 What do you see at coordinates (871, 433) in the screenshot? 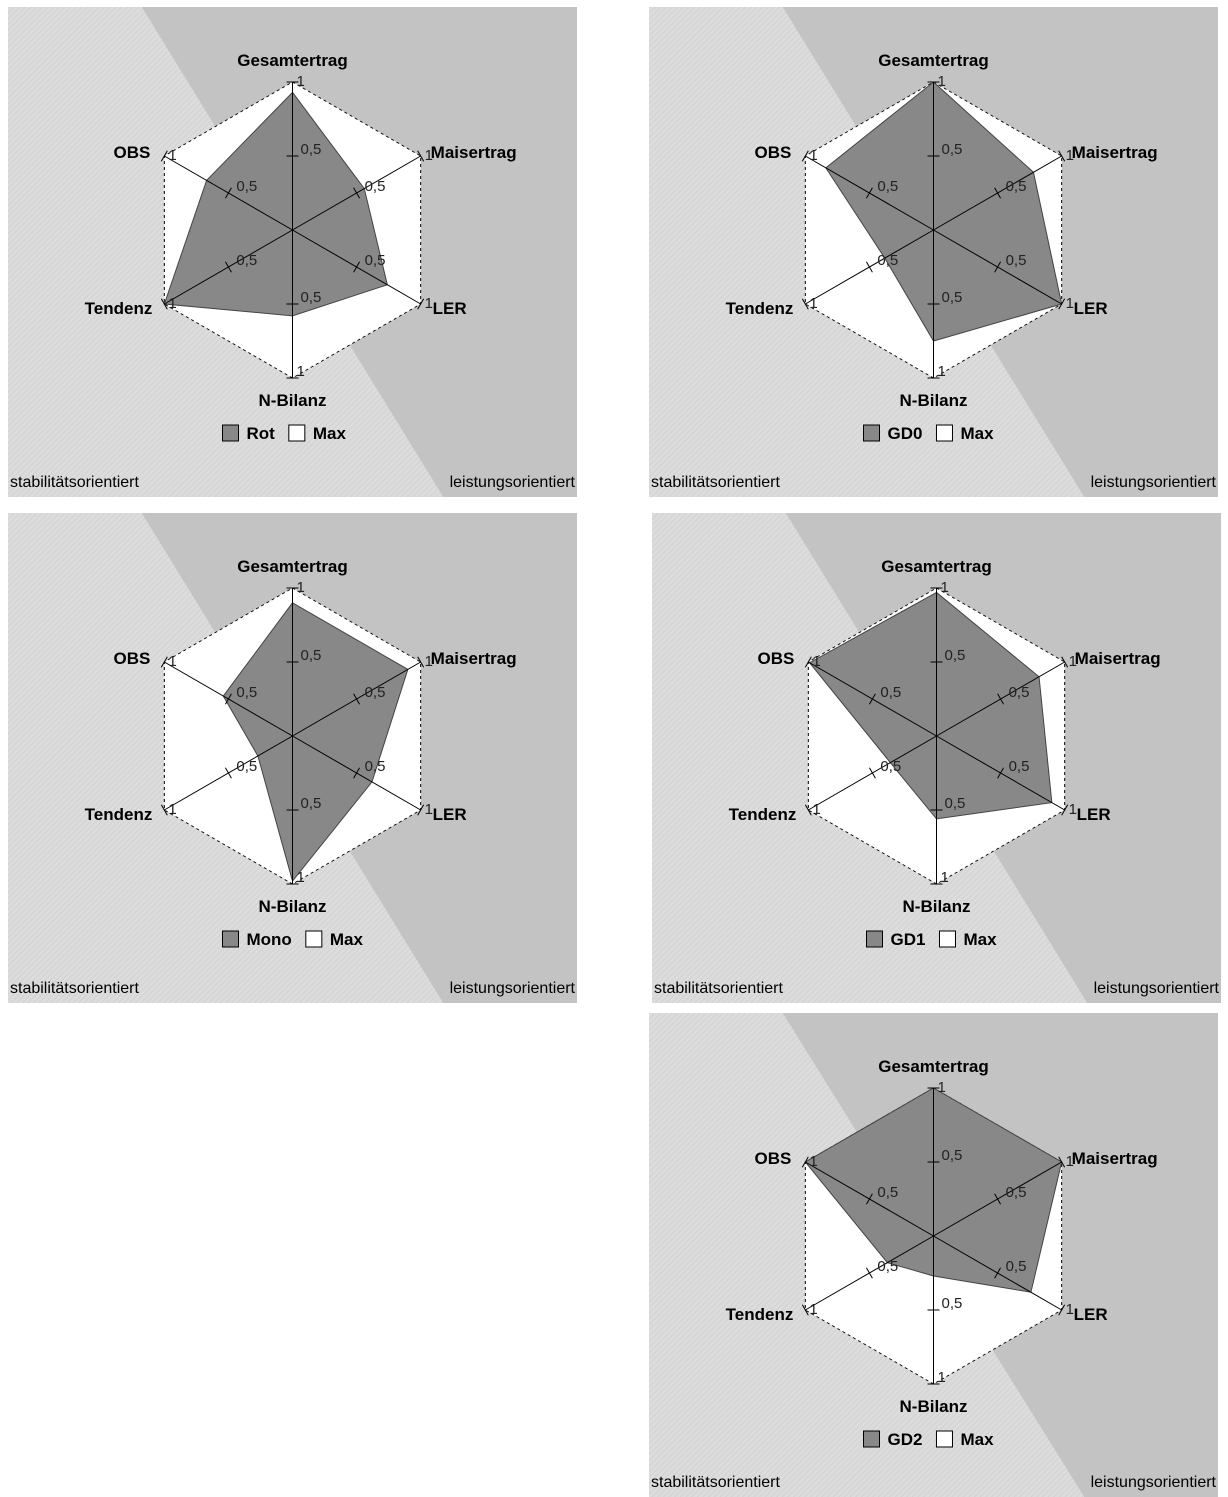
I see `legend-swatch-gd0` at bounding box center [871, 433].